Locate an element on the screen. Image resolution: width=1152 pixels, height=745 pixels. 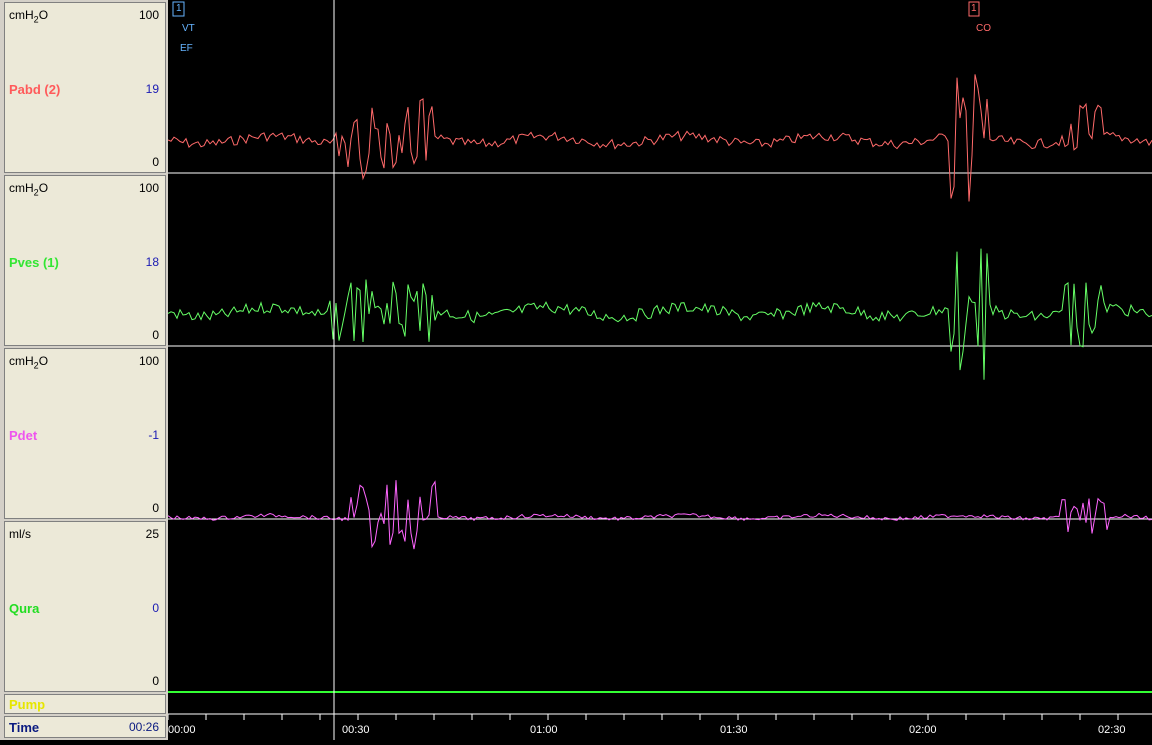
pdet-trace is located at coordinates (659, 515).